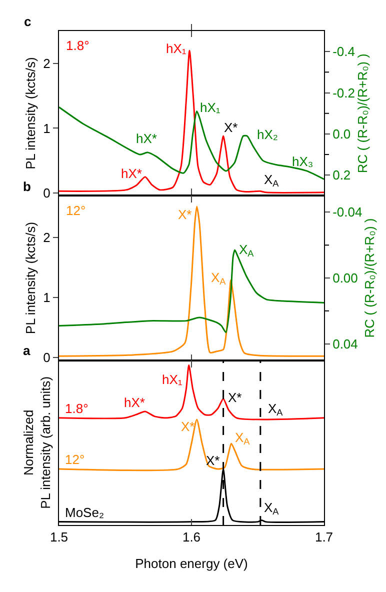  Describe the element at coordinates (345, 278) in the screenshot. I see `y2-tick-label: 0.00` at that location.